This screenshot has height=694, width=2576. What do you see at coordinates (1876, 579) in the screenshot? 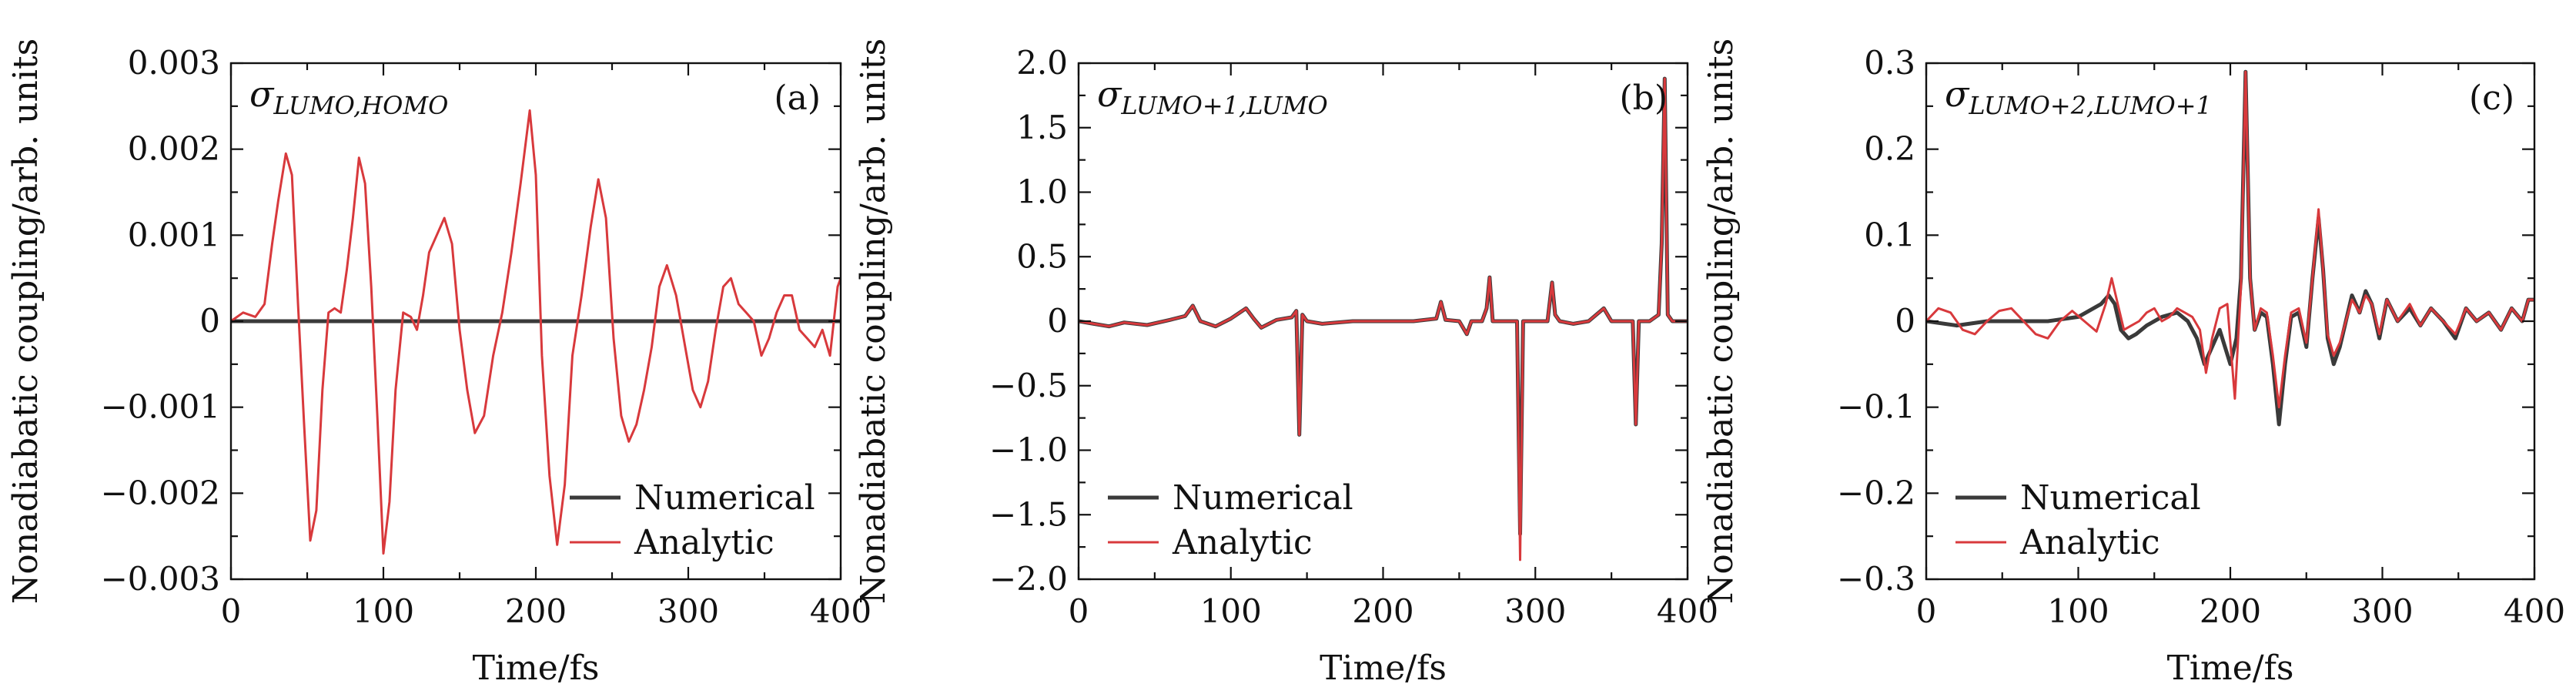
I see `y-tick-label: −0.3` at bounding box center [1876, 579].